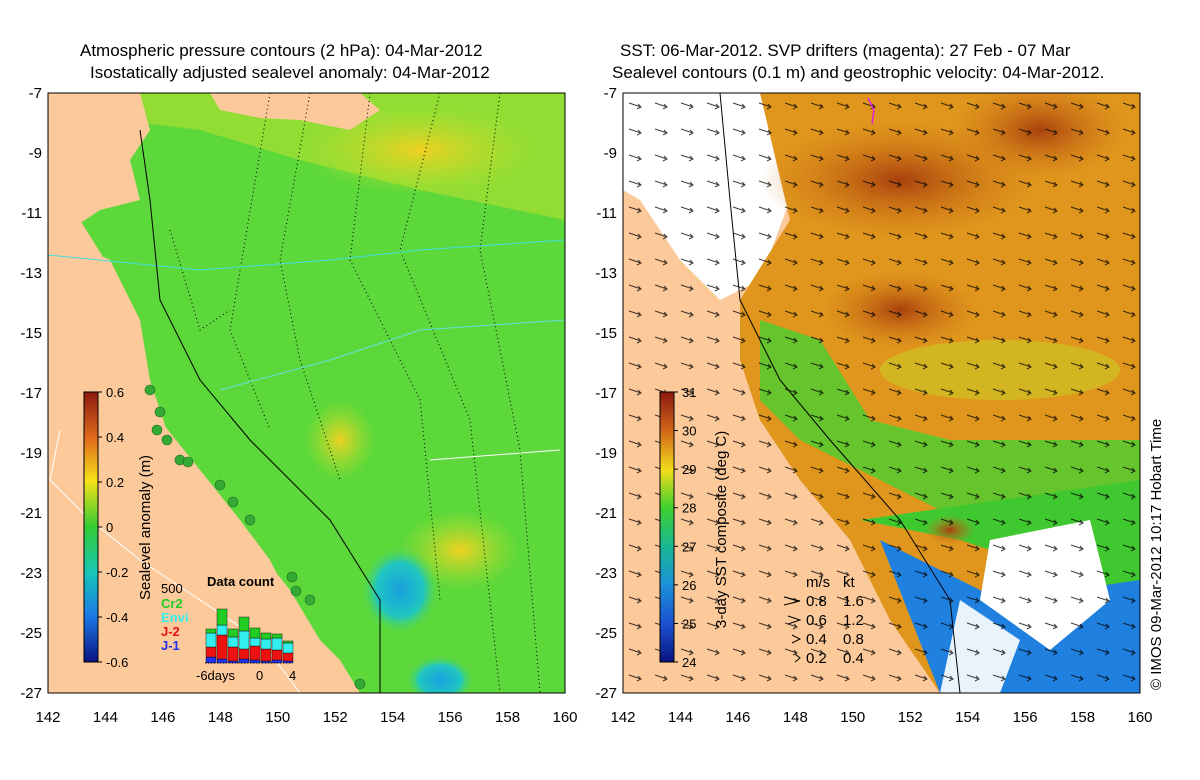  I want to click on data-count-legend-item: J-1, so click(170, 645).